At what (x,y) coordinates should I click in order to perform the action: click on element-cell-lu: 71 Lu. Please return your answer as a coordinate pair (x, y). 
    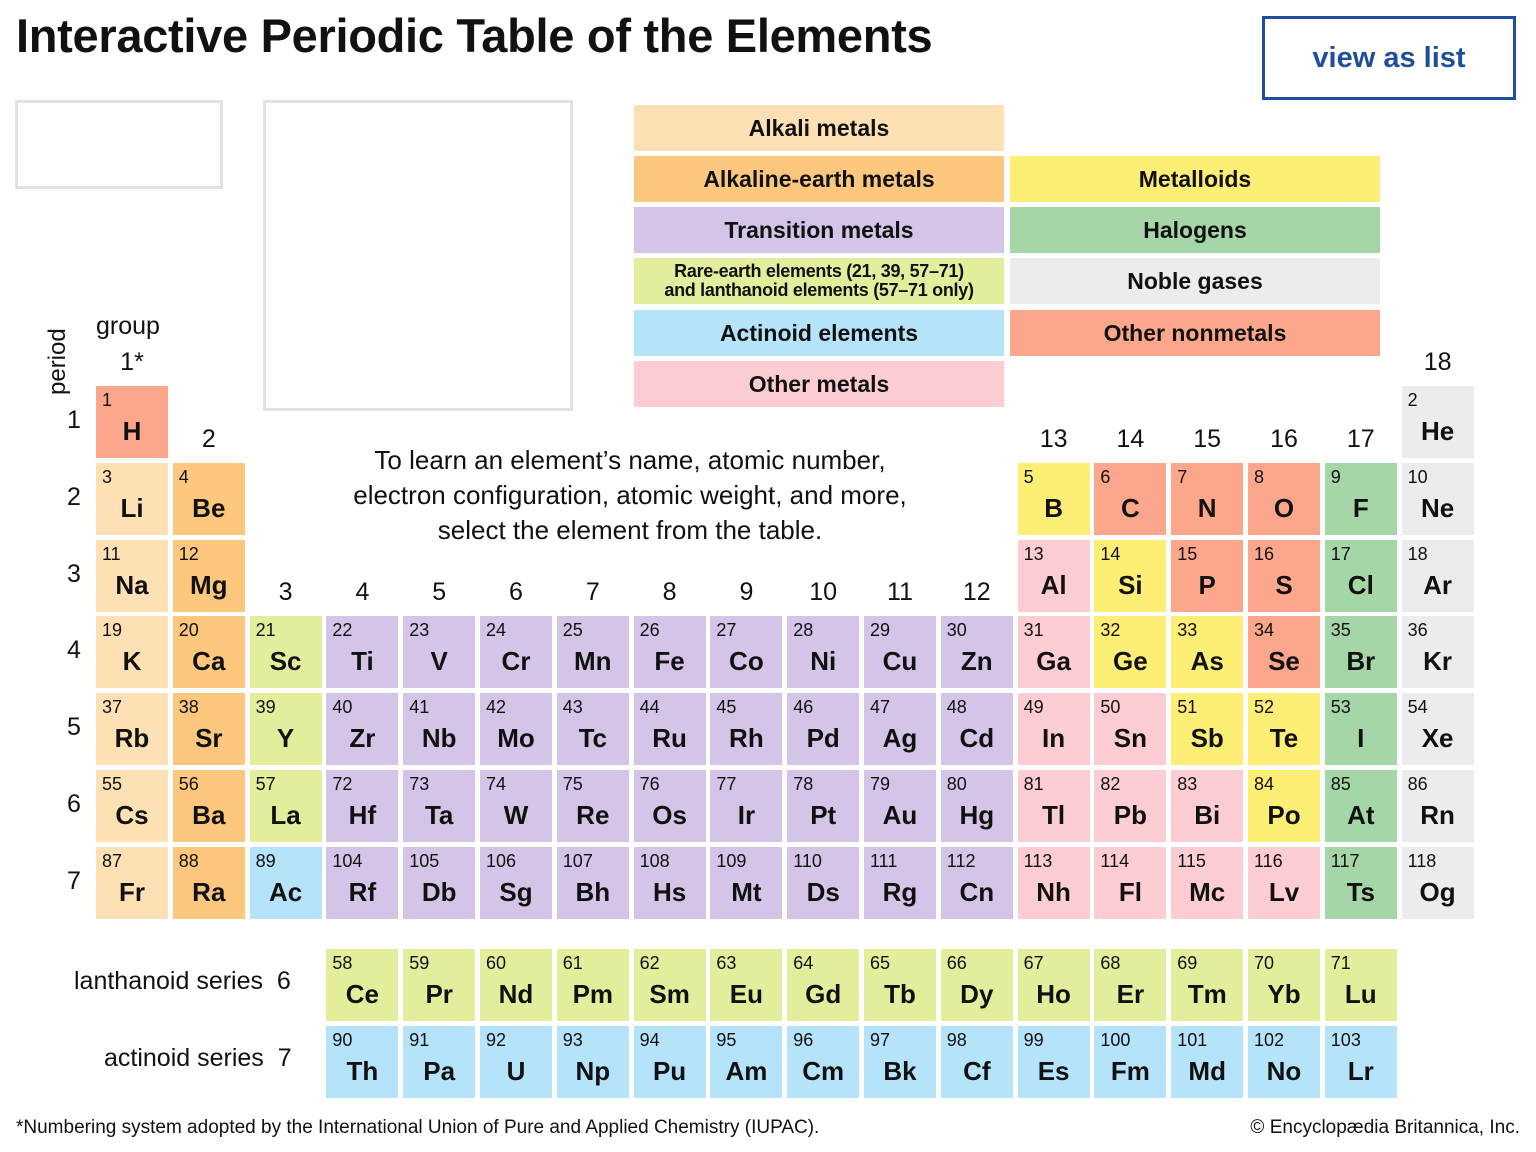
    Looking at the image, I should click on (1360, 985).